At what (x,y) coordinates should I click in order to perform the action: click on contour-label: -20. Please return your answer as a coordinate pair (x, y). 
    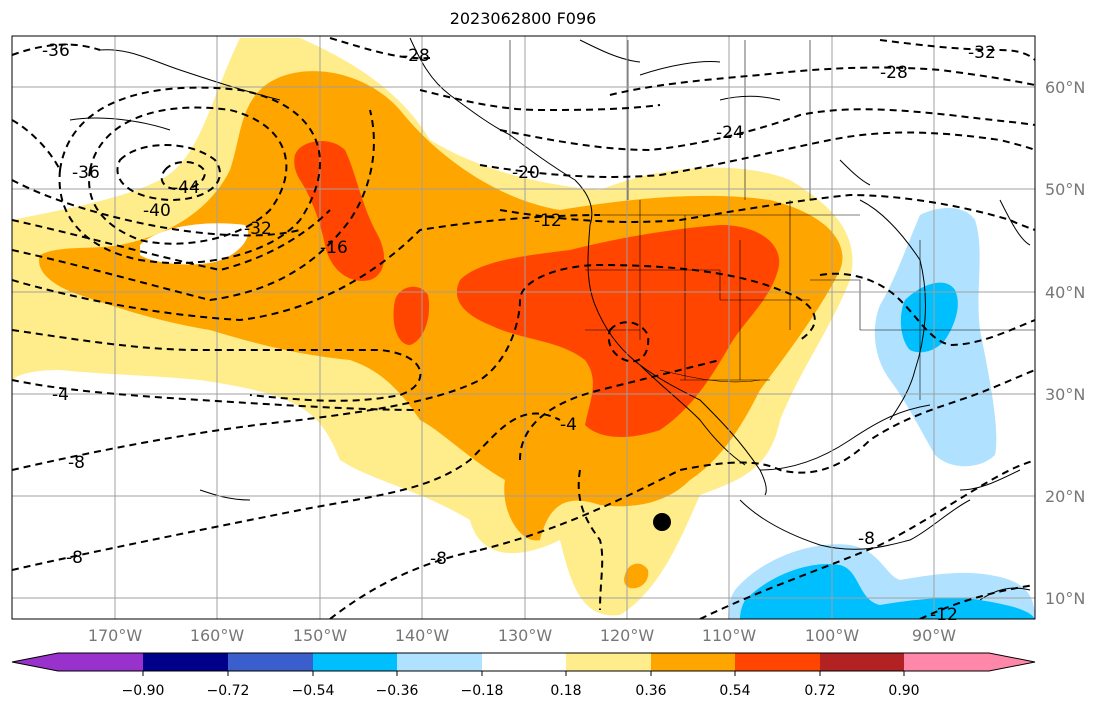
    Looking at the image, I should click on (526, 173).